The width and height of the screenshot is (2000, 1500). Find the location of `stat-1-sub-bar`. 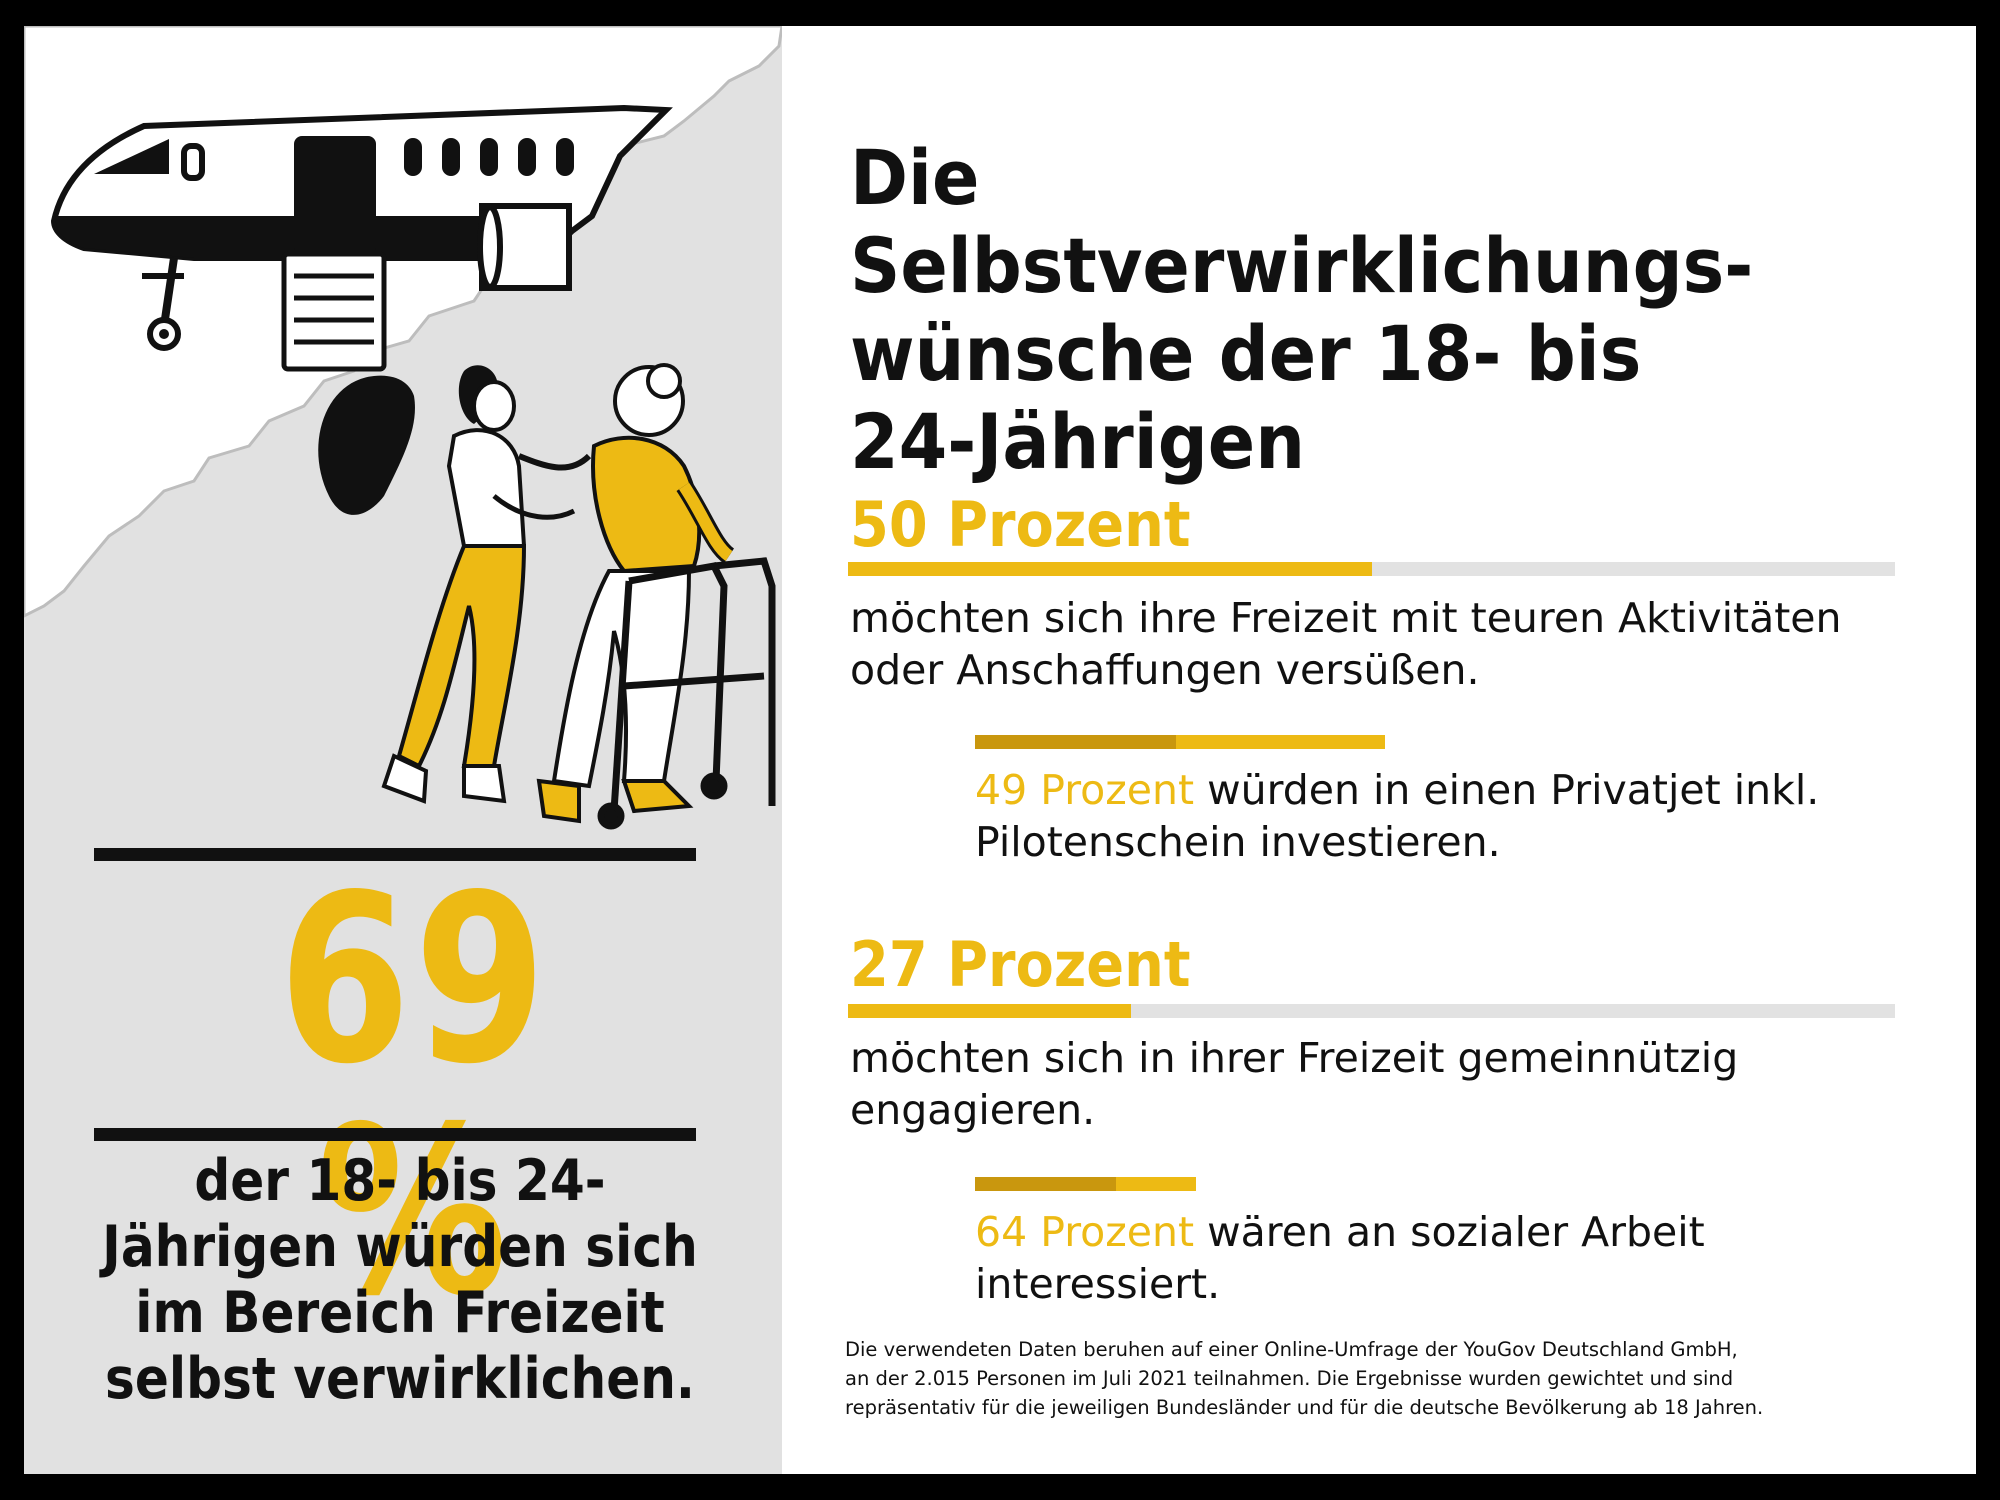

stat-1-sub-bar is located at coordinates (1180, 742).